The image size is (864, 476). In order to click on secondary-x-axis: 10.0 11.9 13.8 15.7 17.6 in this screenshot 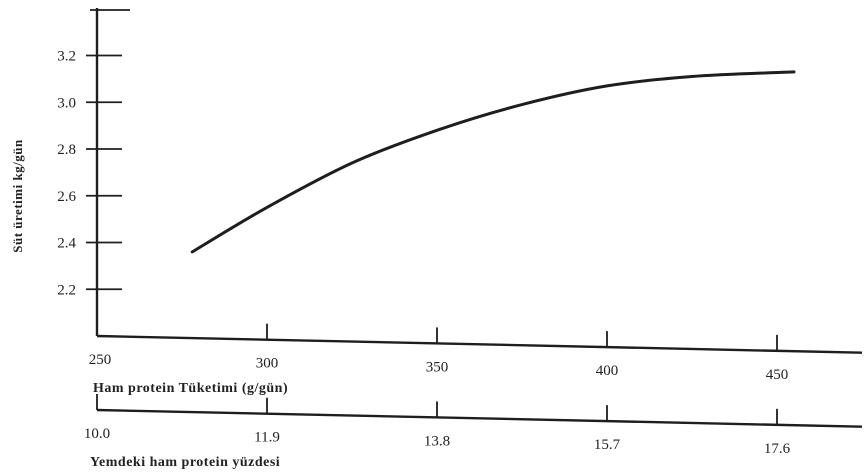, I will do `click(473, 425)`.